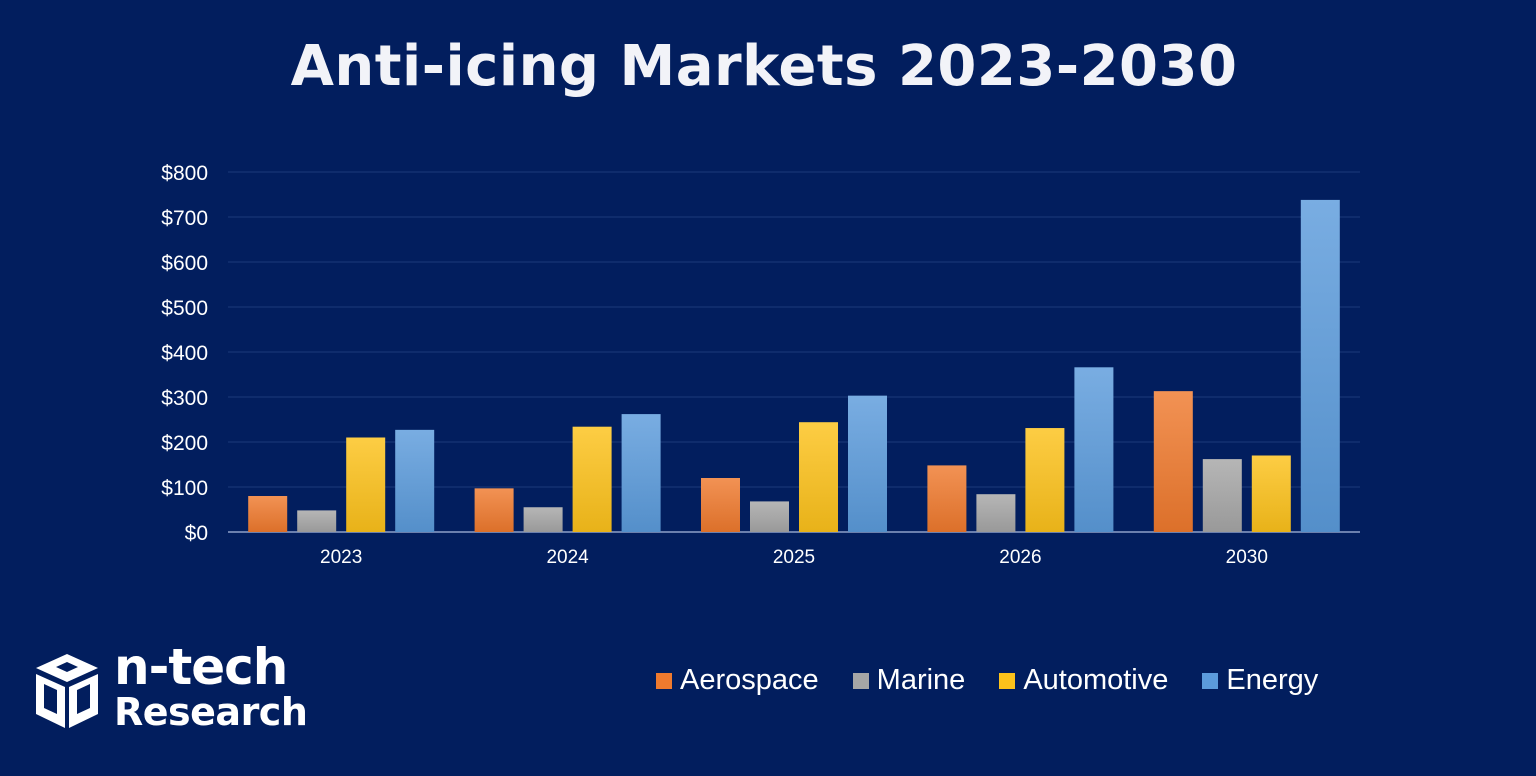 The height and width of the screenshot is (776, 1536). Describe the element at coordinates (867, 463) in the screenshot. I see `bar-energy-2025` at that location.